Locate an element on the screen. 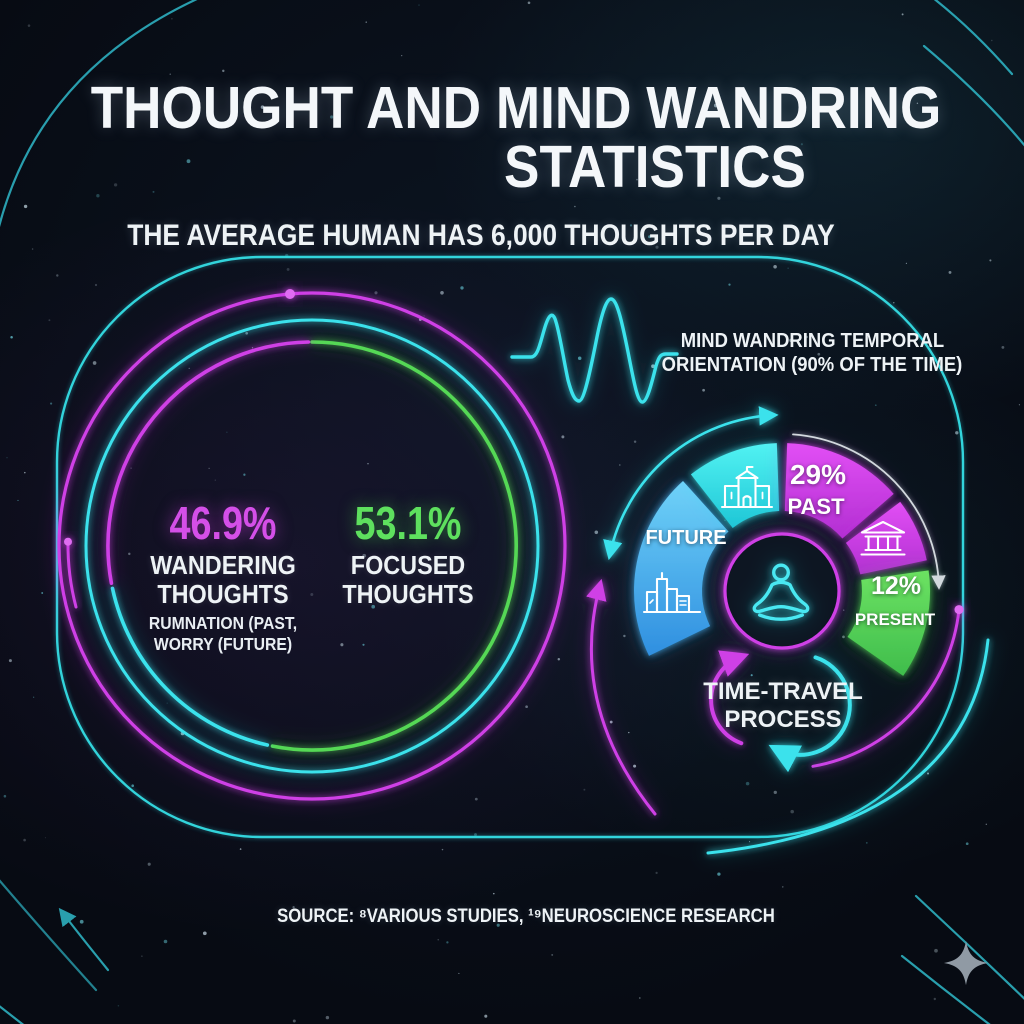 This screenshot has height=1024, width=1024. diagonal-line-bottom-left is located at coordinates (49, 935).